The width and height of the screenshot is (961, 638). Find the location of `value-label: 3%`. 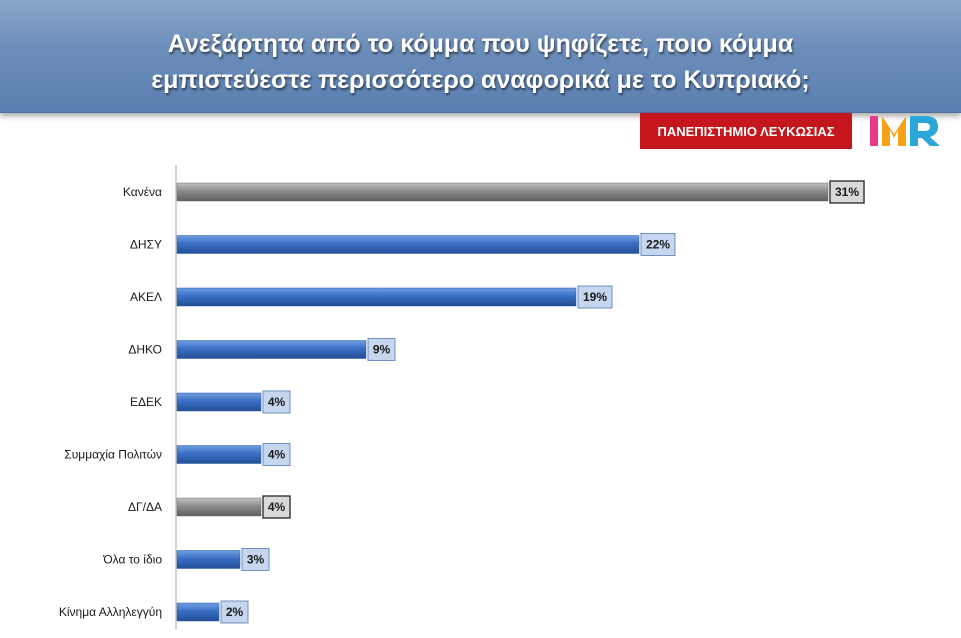

value-label: 3% is located at coordinates (256, 560).